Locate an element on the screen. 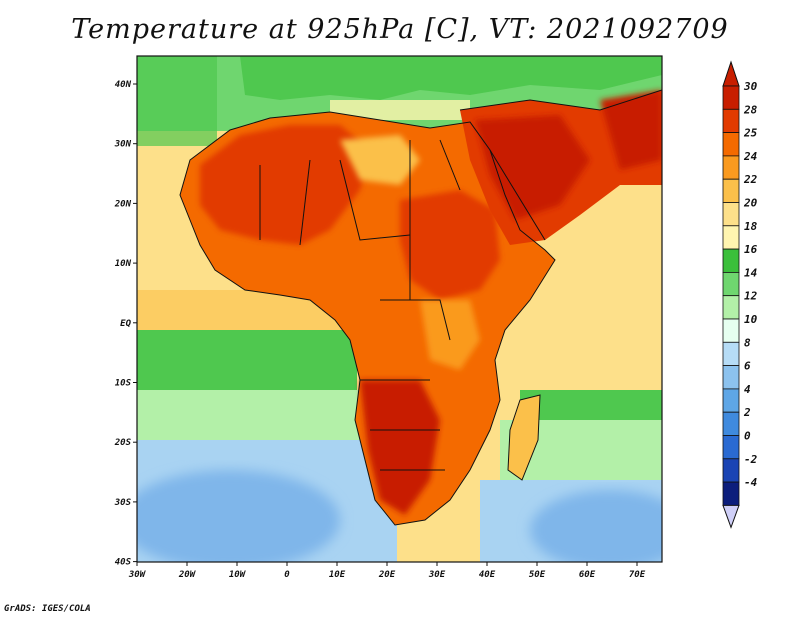 This screenshot has width=800, height=618. lon-label: 10W is located at coordinates (238, 575).